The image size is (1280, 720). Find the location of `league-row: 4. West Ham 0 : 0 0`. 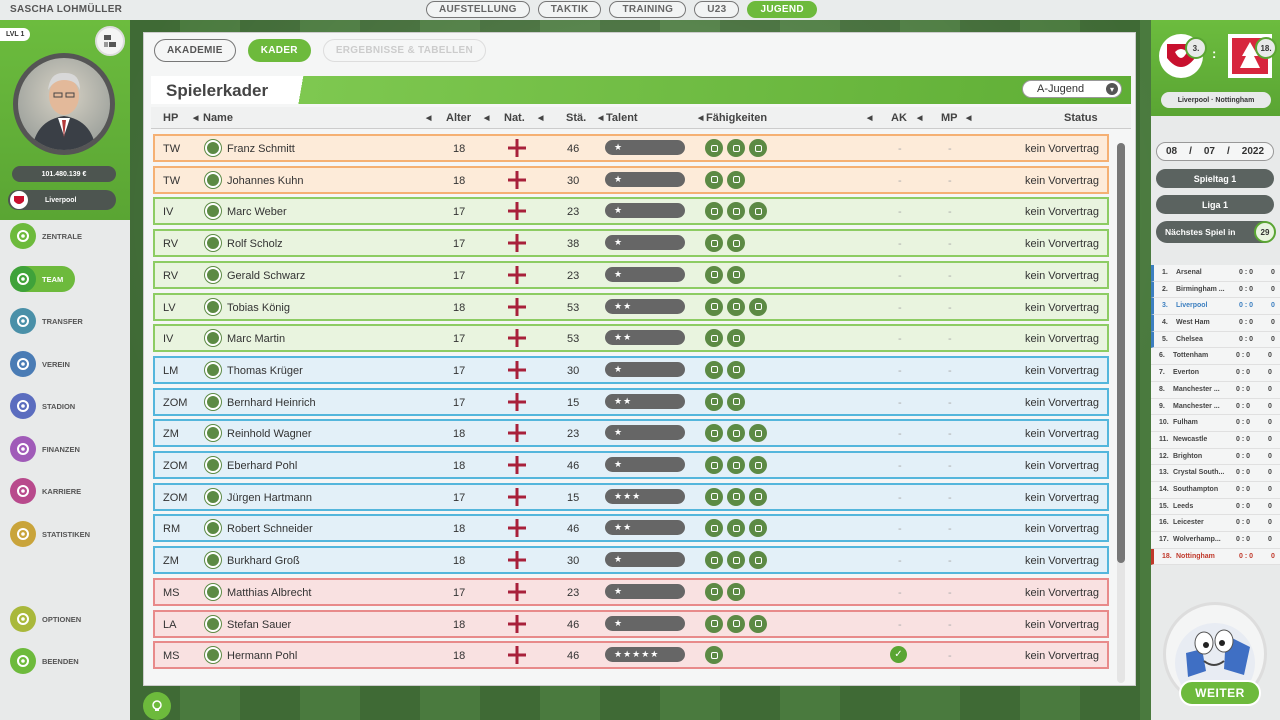

league-row: 4. West Ham 0 : 0 0 is located at coordinates (1215, 323).